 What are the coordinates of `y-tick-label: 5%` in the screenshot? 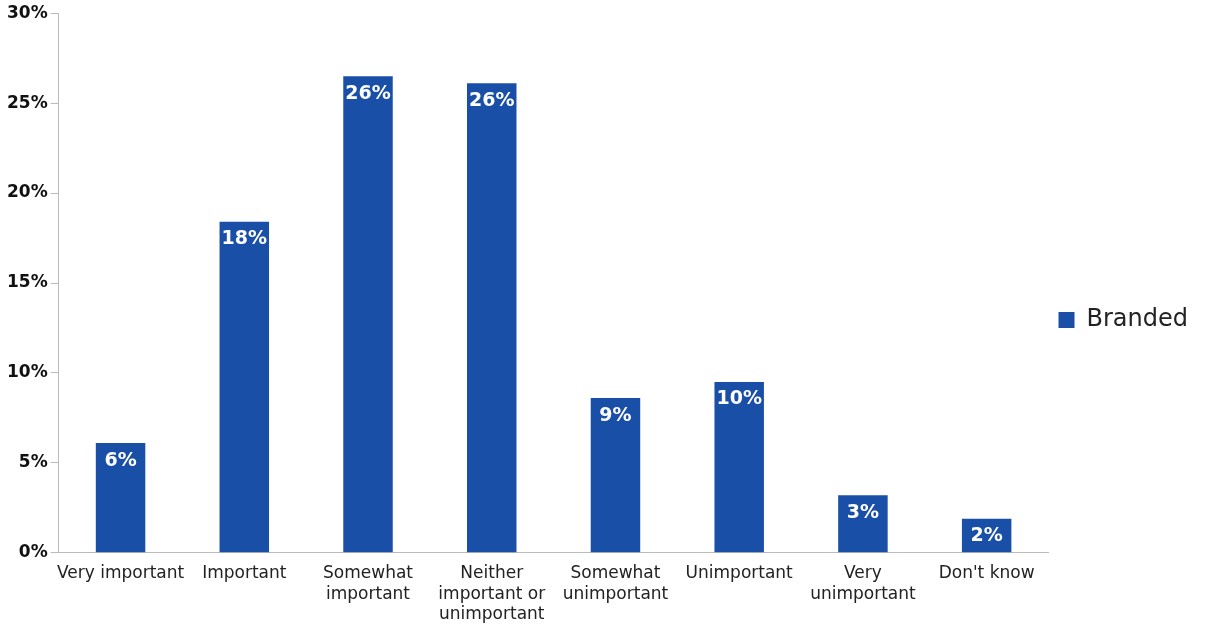 It's located at (33, 461).